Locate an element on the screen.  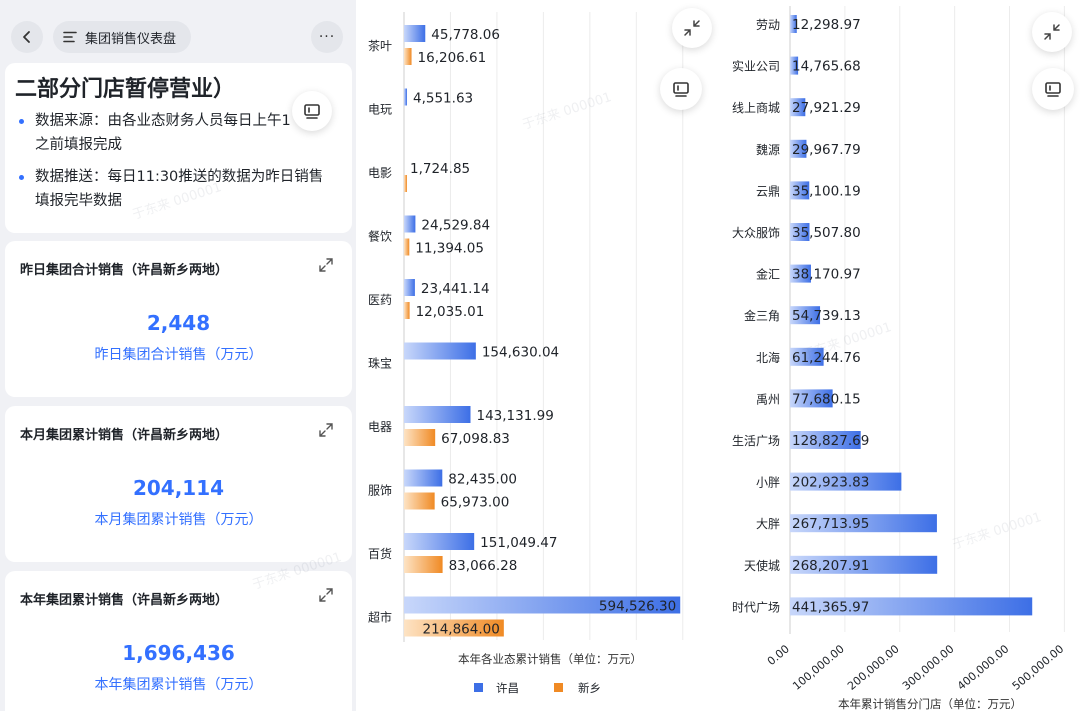
kpi-card-yesterday: 昨日集团合计销售（许昌新乡两地） 2,448 昨日集团合计销售（万元） is located at coordinates (178, 319).